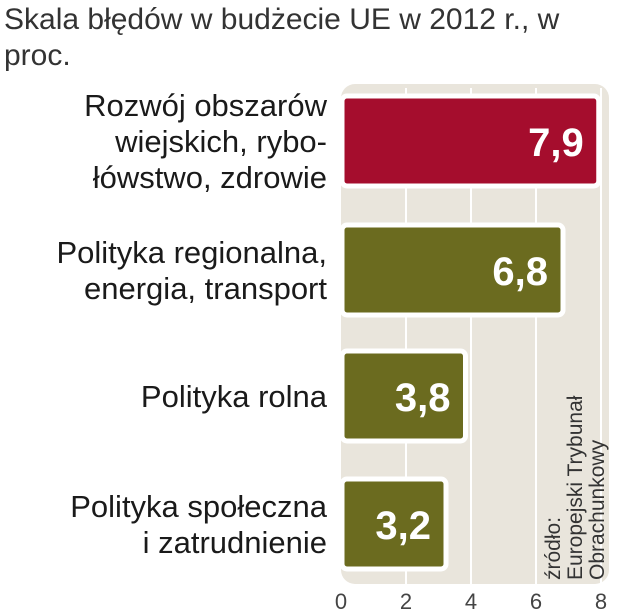 This screenshot has width=633, height=614. What do you see at coordinates (199, 524) in the screenshot?
I see `category-label: Polityka społeczna i zatrudnienie` at bounding box center [199, 524].